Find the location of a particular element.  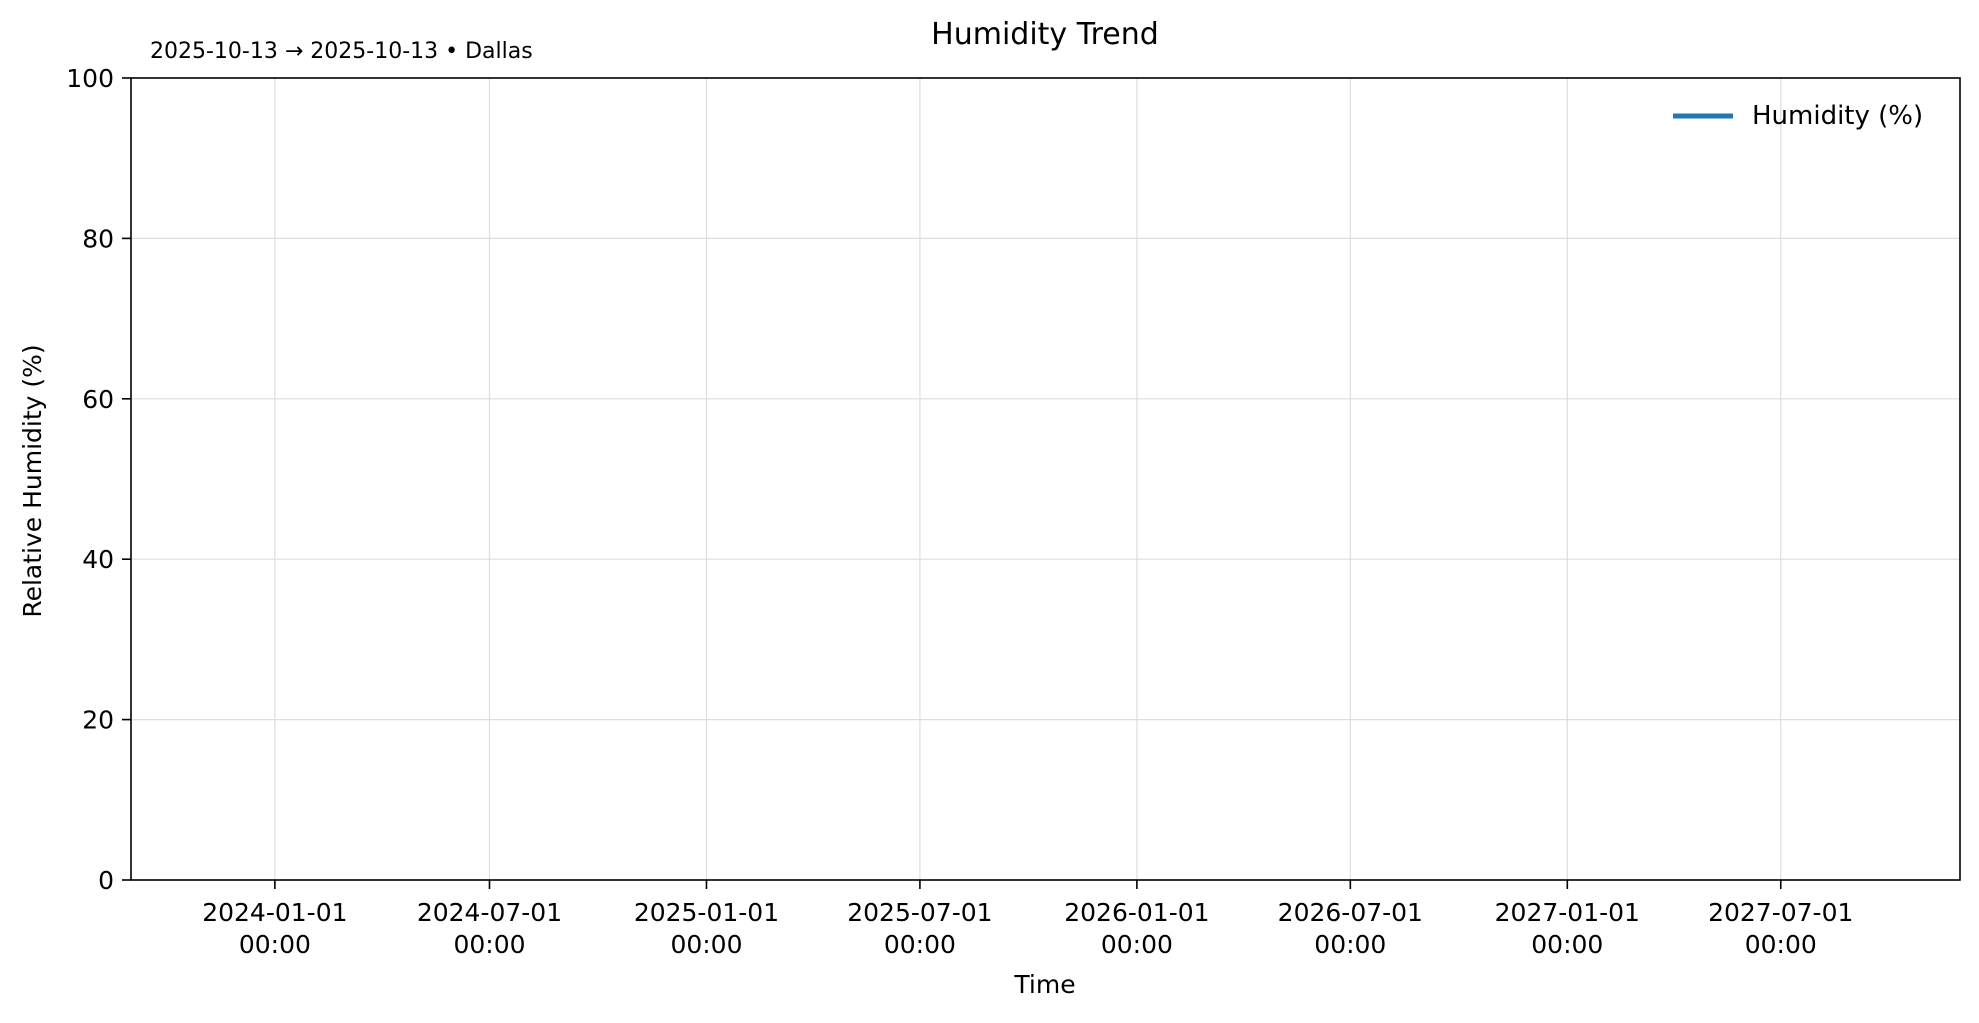

y-tick-label: 0 is located at coordinates (106, 880).